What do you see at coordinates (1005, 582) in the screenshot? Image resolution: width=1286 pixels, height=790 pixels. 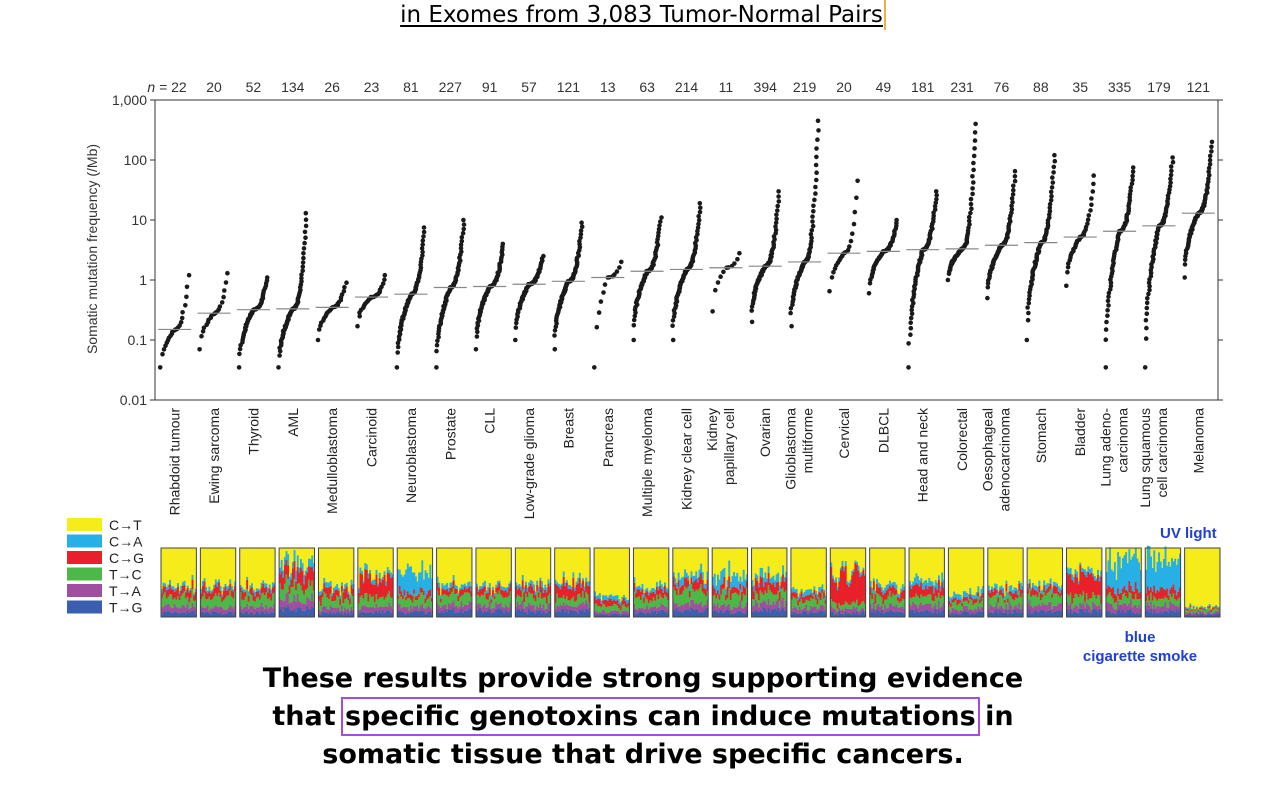 I see `spectrum-panel` at bounding box center [1005, 582].